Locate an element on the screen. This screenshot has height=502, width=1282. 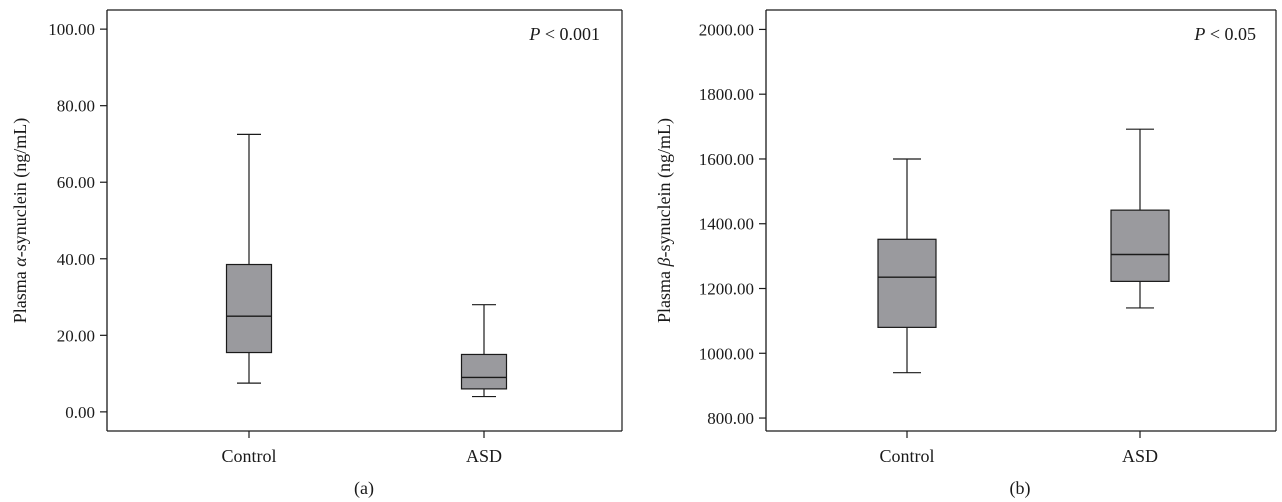
y-tick-label: 1600.00 is located at coordinates (726, 159).